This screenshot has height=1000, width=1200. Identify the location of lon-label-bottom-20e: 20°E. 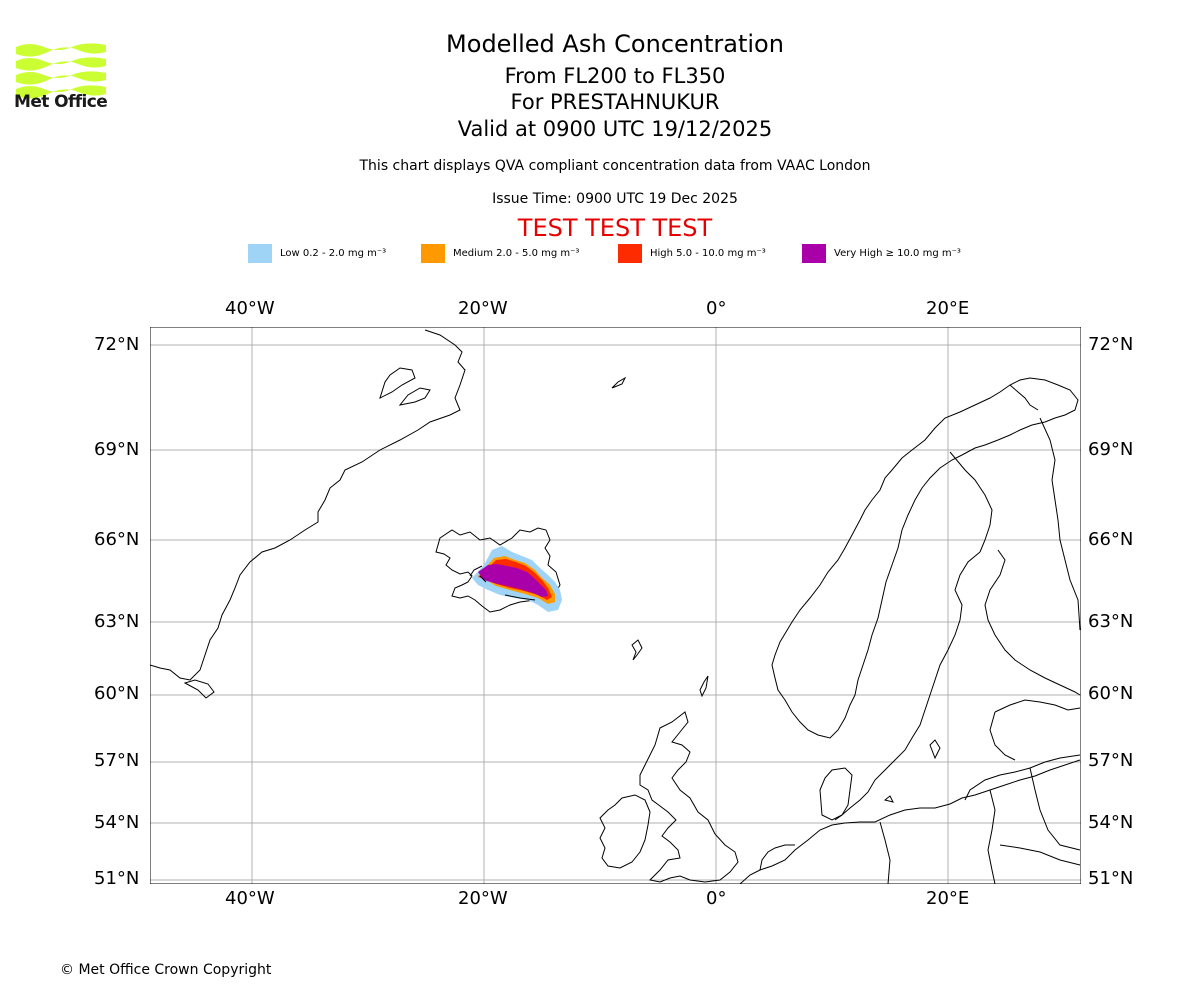
(948, 898).